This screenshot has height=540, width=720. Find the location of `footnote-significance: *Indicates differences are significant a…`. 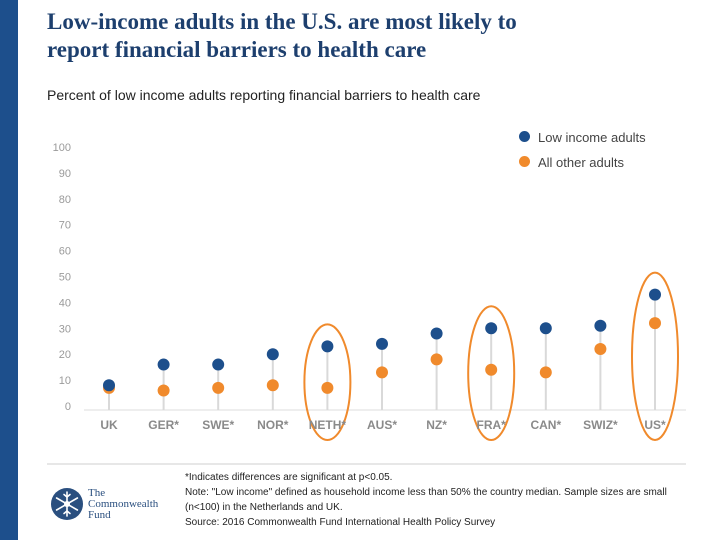

footnote-significance: *Indicates differences are significant a… is located at coordinates (289, 477).